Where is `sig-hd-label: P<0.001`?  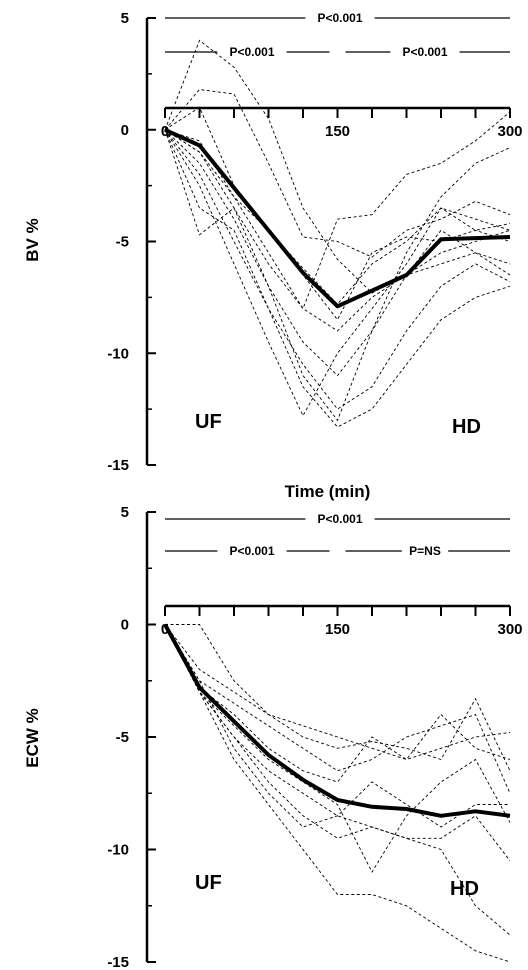
sig-hd-label: P<0.001 is located at coordinates (424, 52).